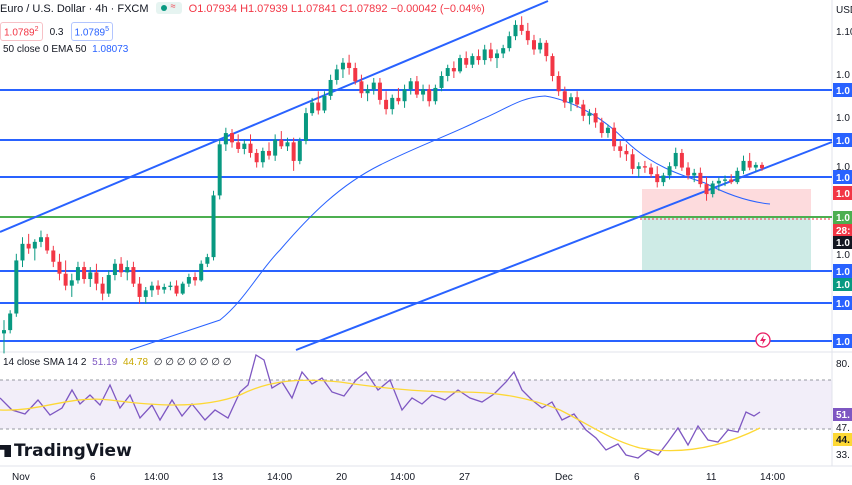  What do you see at coordinates (110, 49) in the screenshot?
I see `ema-value: 1.08073` at bounding box center [110, 49].